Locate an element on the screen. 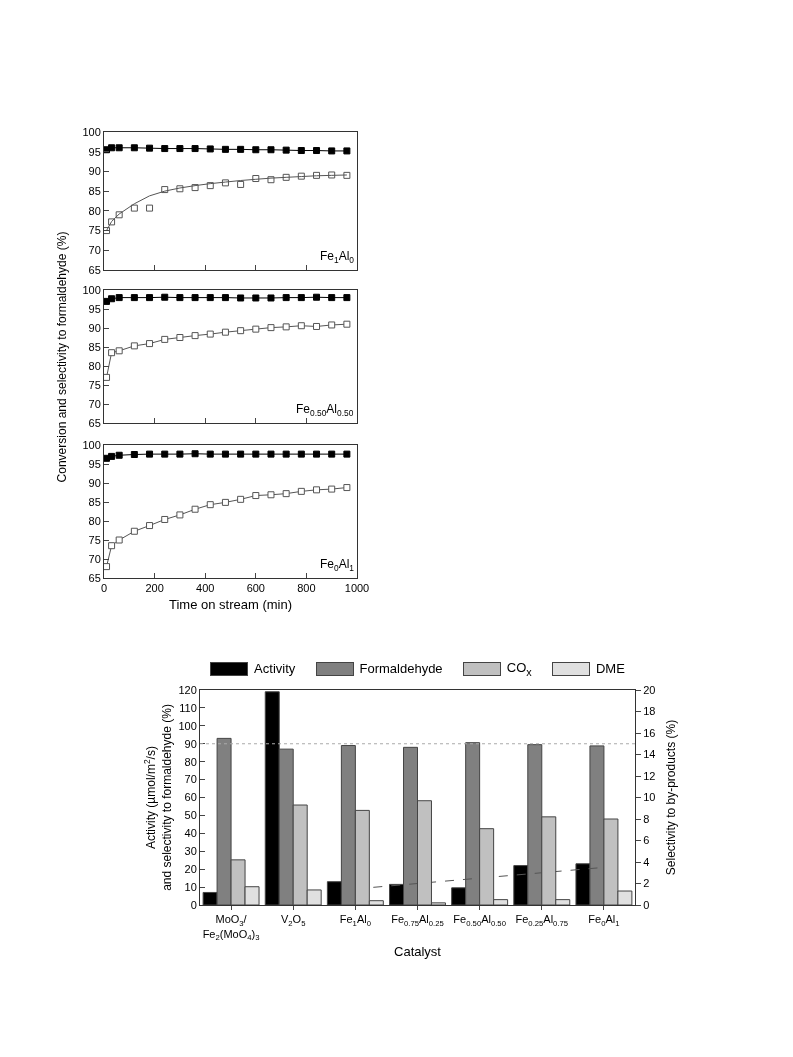  y-tick-label: 0 is located at coordinates (193, 904).